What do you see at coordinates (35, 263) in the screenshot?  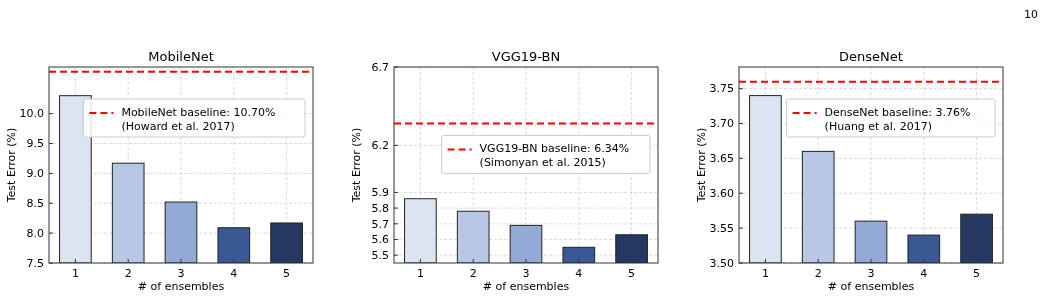 I see `y-tick-label: 7.5` at bounding box center [35, 263].